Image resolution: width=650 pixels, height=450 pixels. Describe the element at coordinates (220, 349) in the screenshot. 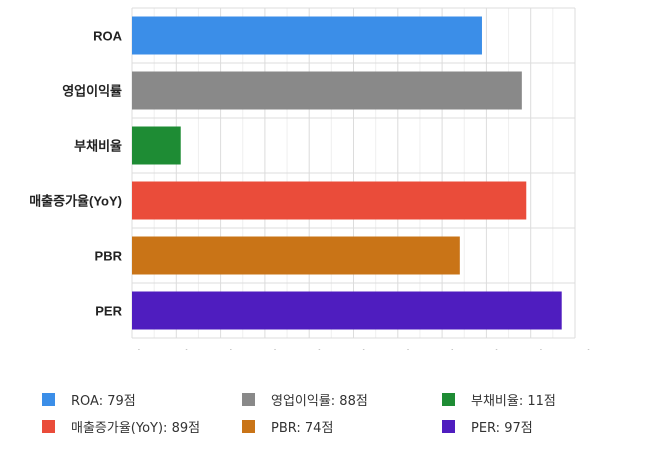

I see `x-tick-label: 20점` at that location.